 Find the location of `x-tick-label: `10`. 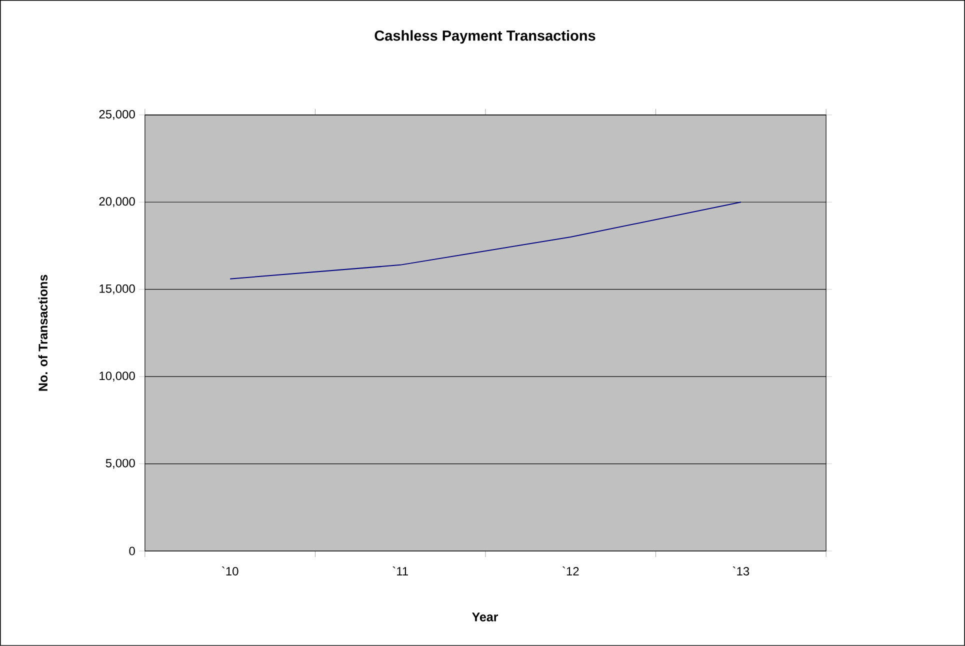

x-tick-label: `10 is located at coordinates (230, 571).